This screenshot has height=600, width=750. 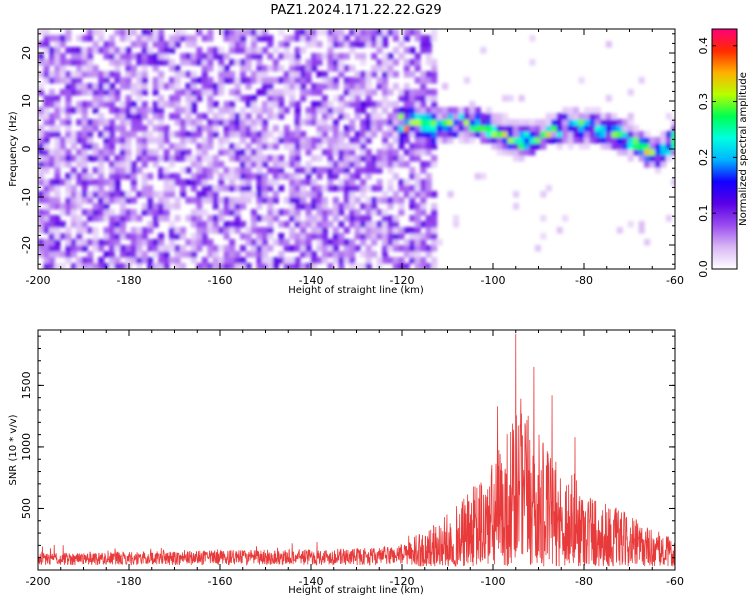 What do you see at coordinates (703, 269) in the screenshot?
I see `colorbar-tick-label: 0.0` at bounding box center [703, 269].